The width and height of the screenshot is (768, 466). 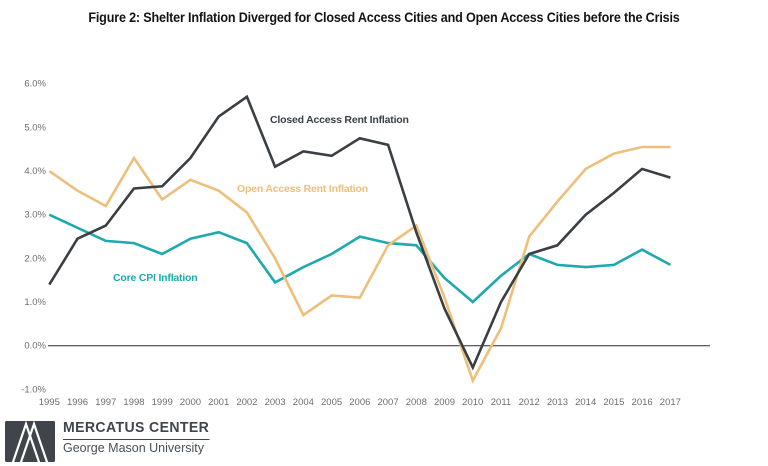 I want to click on x-tick-label: 2014, so click(x=585, y=402).